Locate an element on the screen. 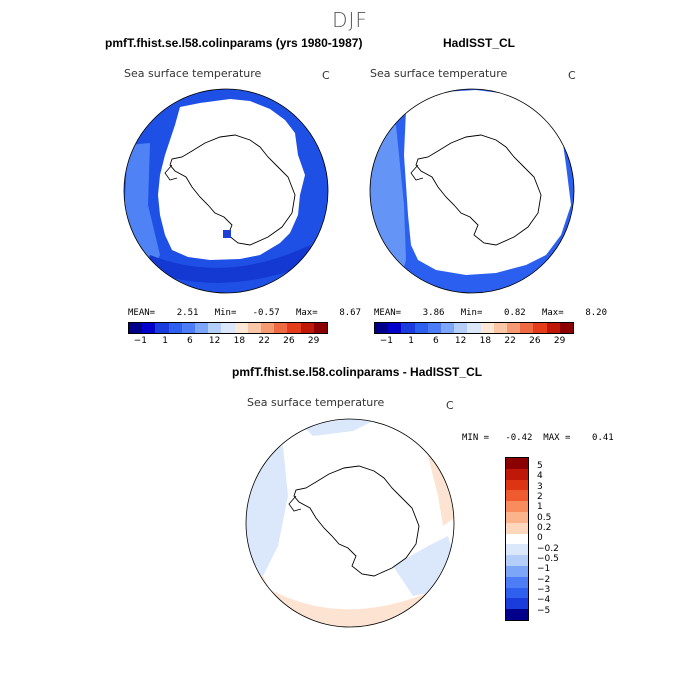 The image size is (700, 700). panel-1-ice-mask is located at coordinates (231, 179).